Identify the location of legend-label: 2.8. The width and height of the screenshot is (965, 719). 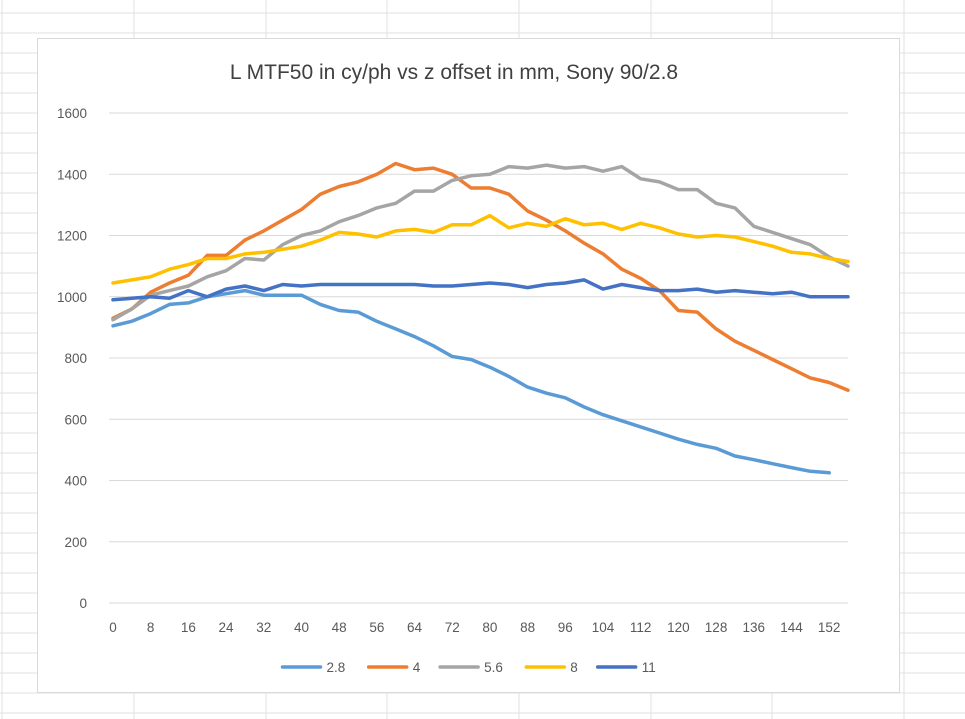
(336, 667).